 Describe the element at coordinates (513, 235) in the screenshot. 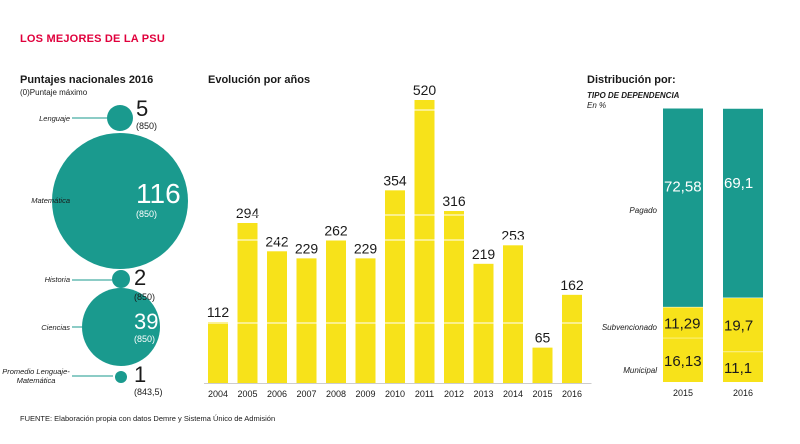

I see `bar-value-label: 253` at that location.